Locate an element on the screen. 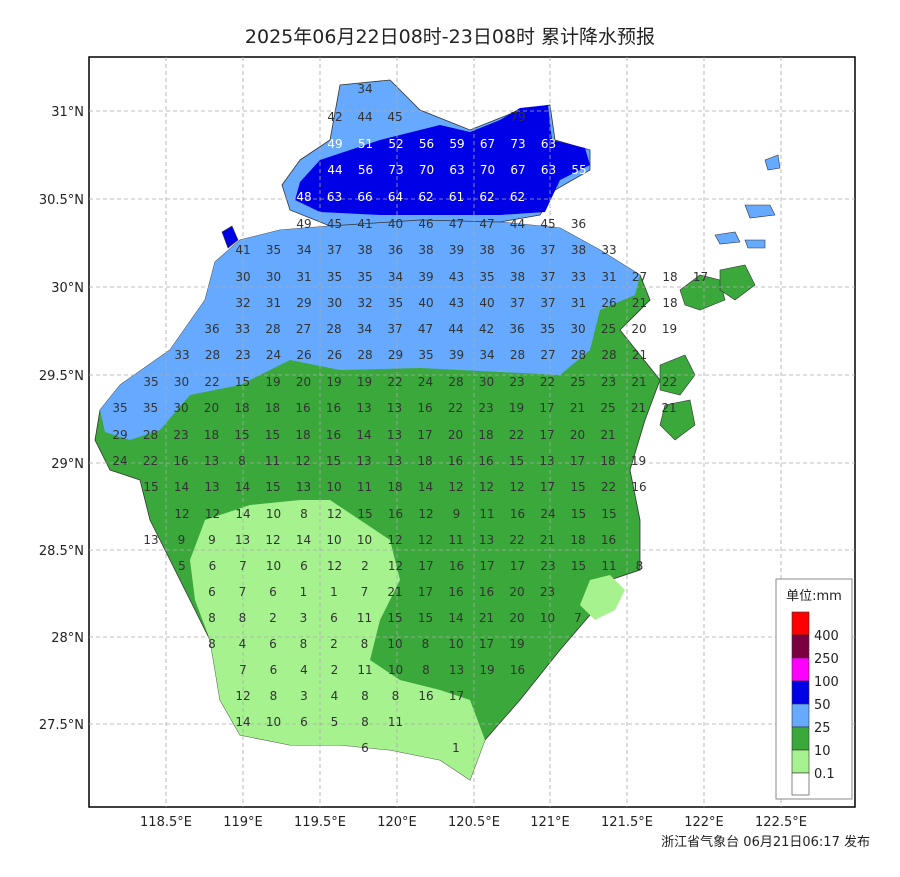 The height and width of the screenshot is (877, 900). rain-value-label: 24 is located at coordinates (425, 382).